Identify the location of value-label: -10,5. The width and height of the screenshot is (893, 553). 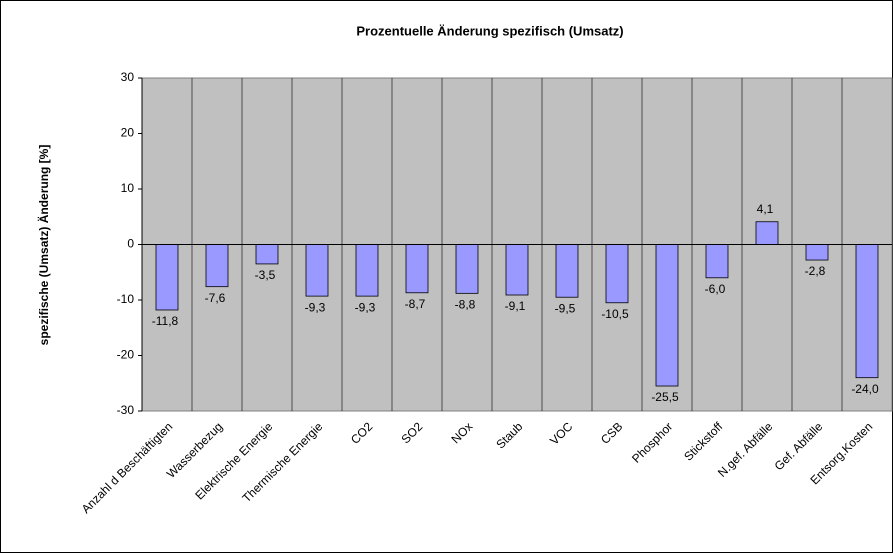
(615, 314).